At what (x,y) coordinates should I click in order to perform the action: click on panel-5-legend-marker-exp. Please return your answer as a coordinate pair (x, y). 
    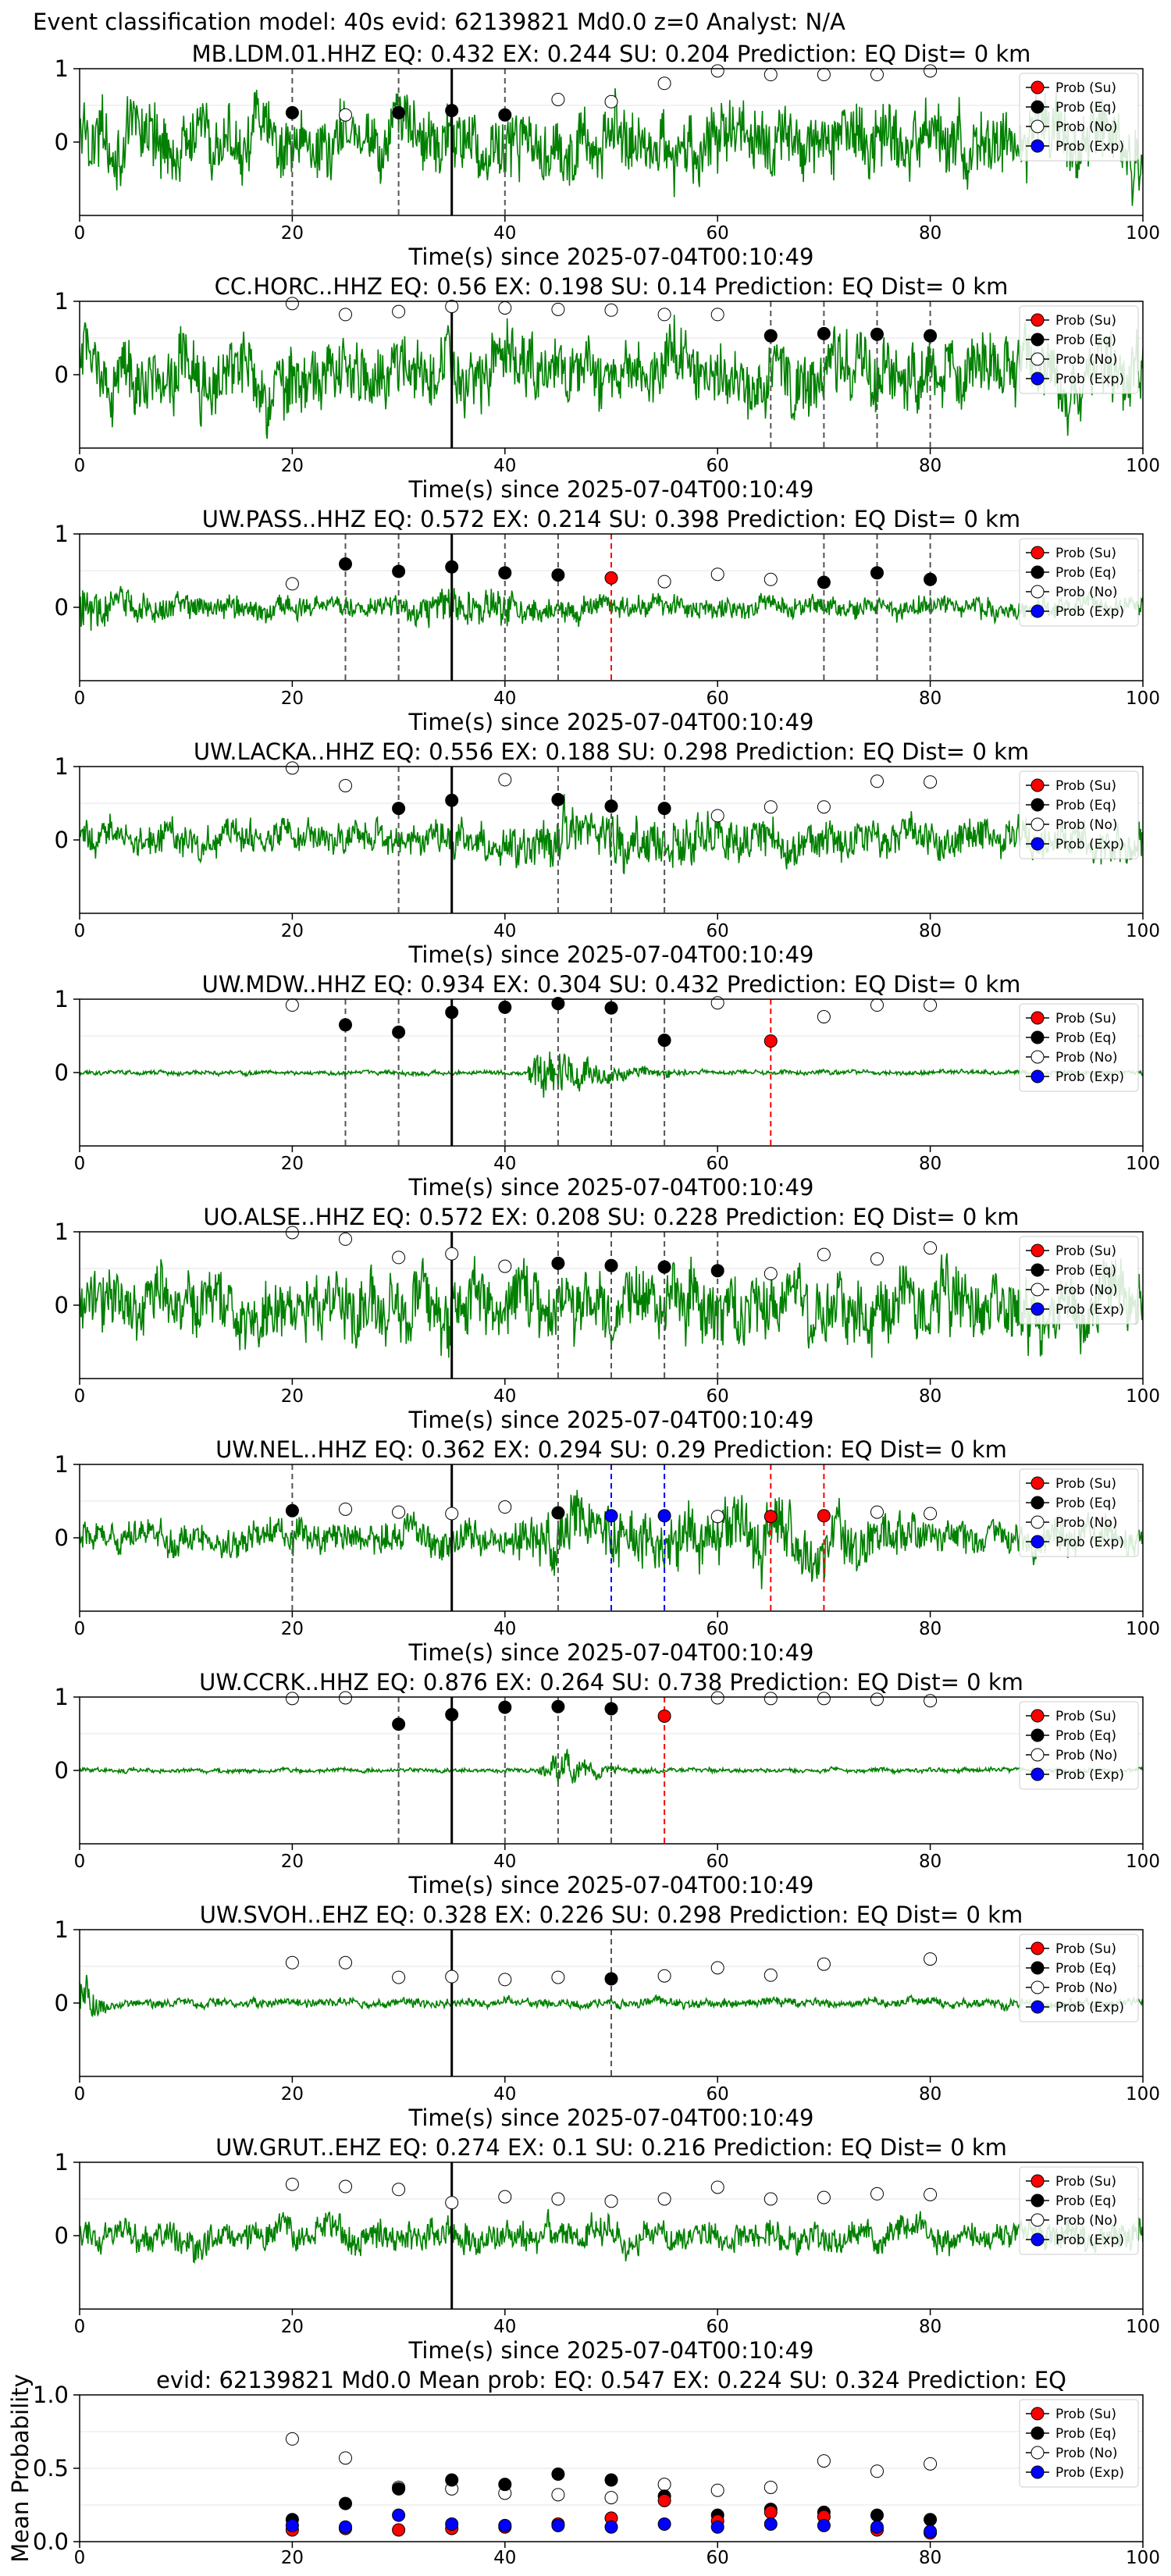
    Looking at the image, I should click on (1037, 1076).